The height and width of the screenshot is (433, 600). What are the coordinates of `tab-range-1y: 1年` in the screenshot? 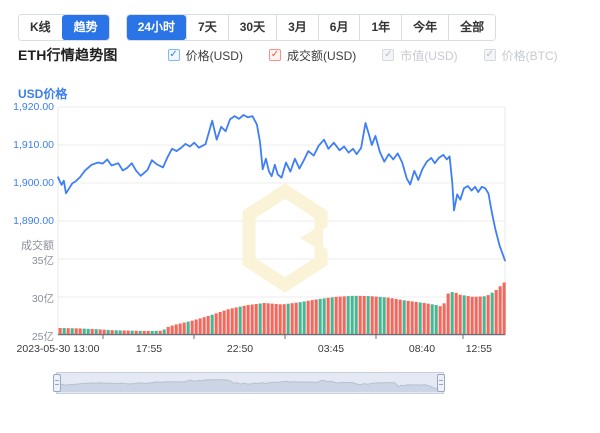 It's located at (380, 27).